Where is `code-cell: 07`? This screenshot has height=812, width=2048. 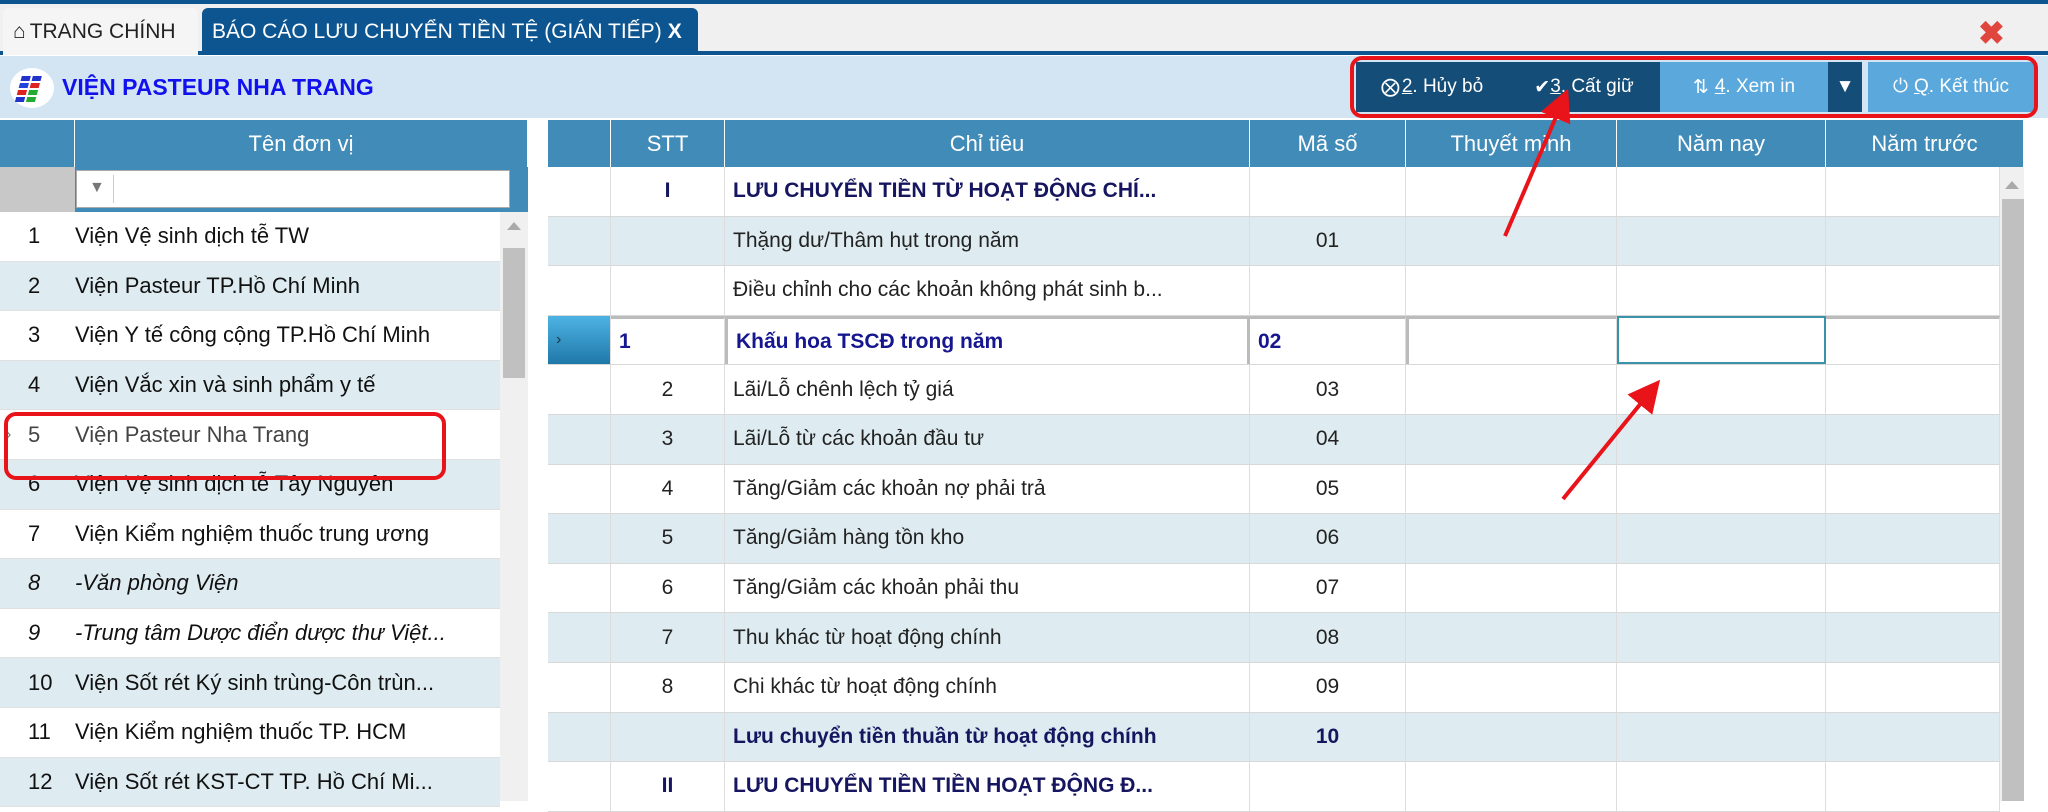 code-cell: 07 is located at coordinates (1328, 588).